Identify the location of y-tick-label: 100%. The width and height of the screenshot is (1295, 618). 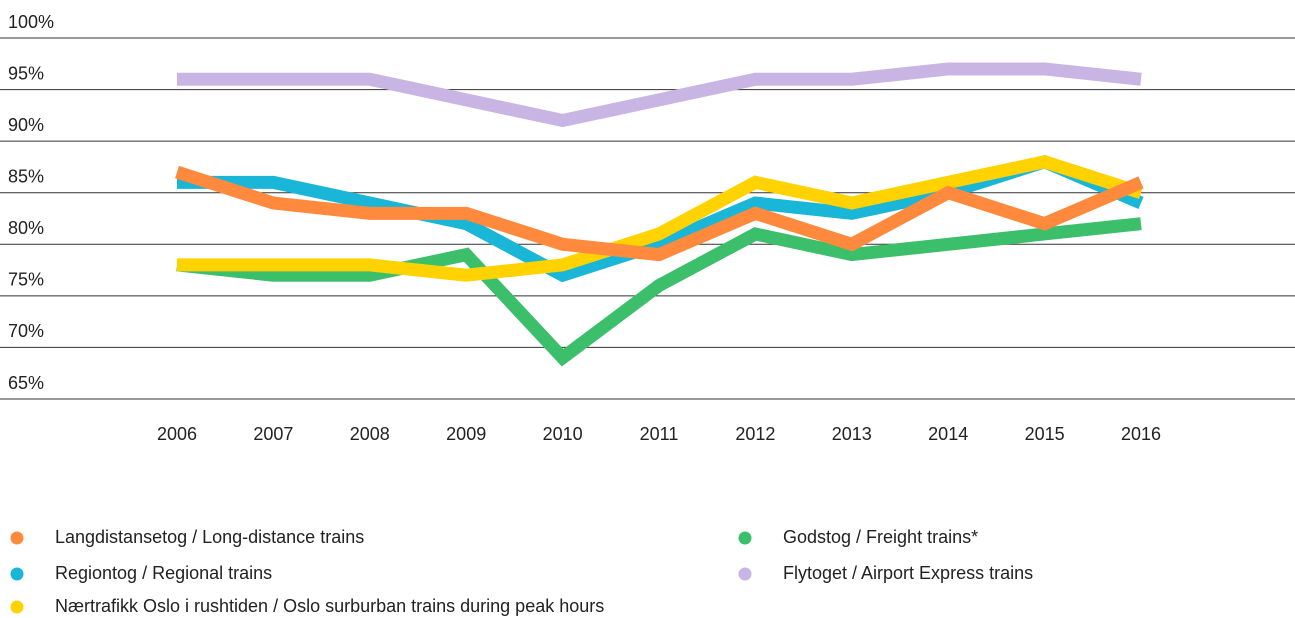
(31, 22).